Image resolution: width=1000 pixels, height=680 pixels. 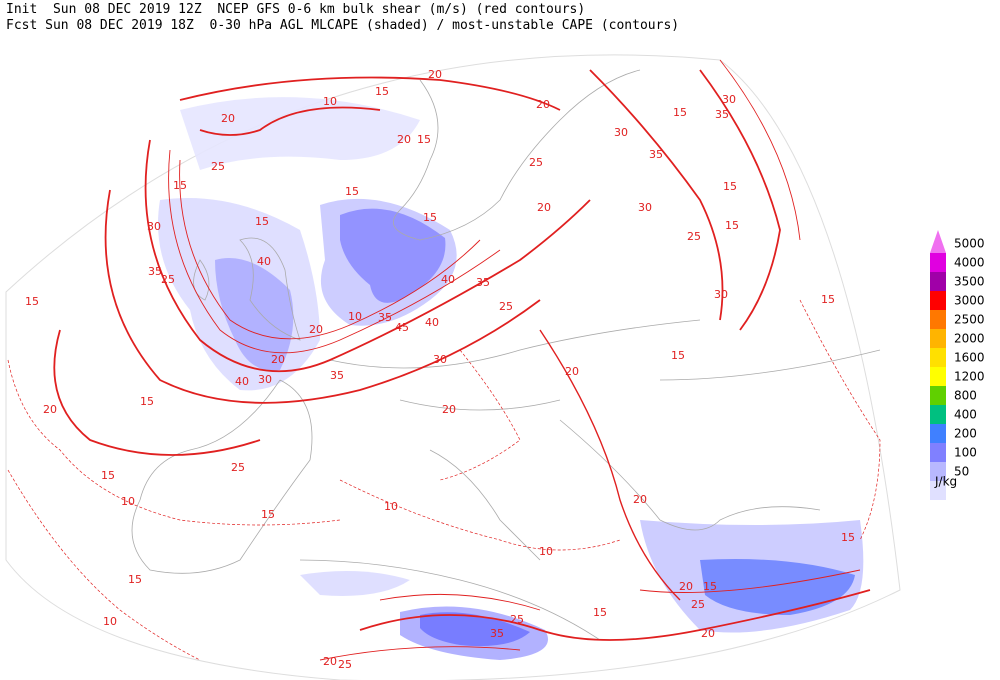 What do you see at coordinates (965, 415) in the screenshot?
I see `legend-label: 400` at bounding box center [965, 415].